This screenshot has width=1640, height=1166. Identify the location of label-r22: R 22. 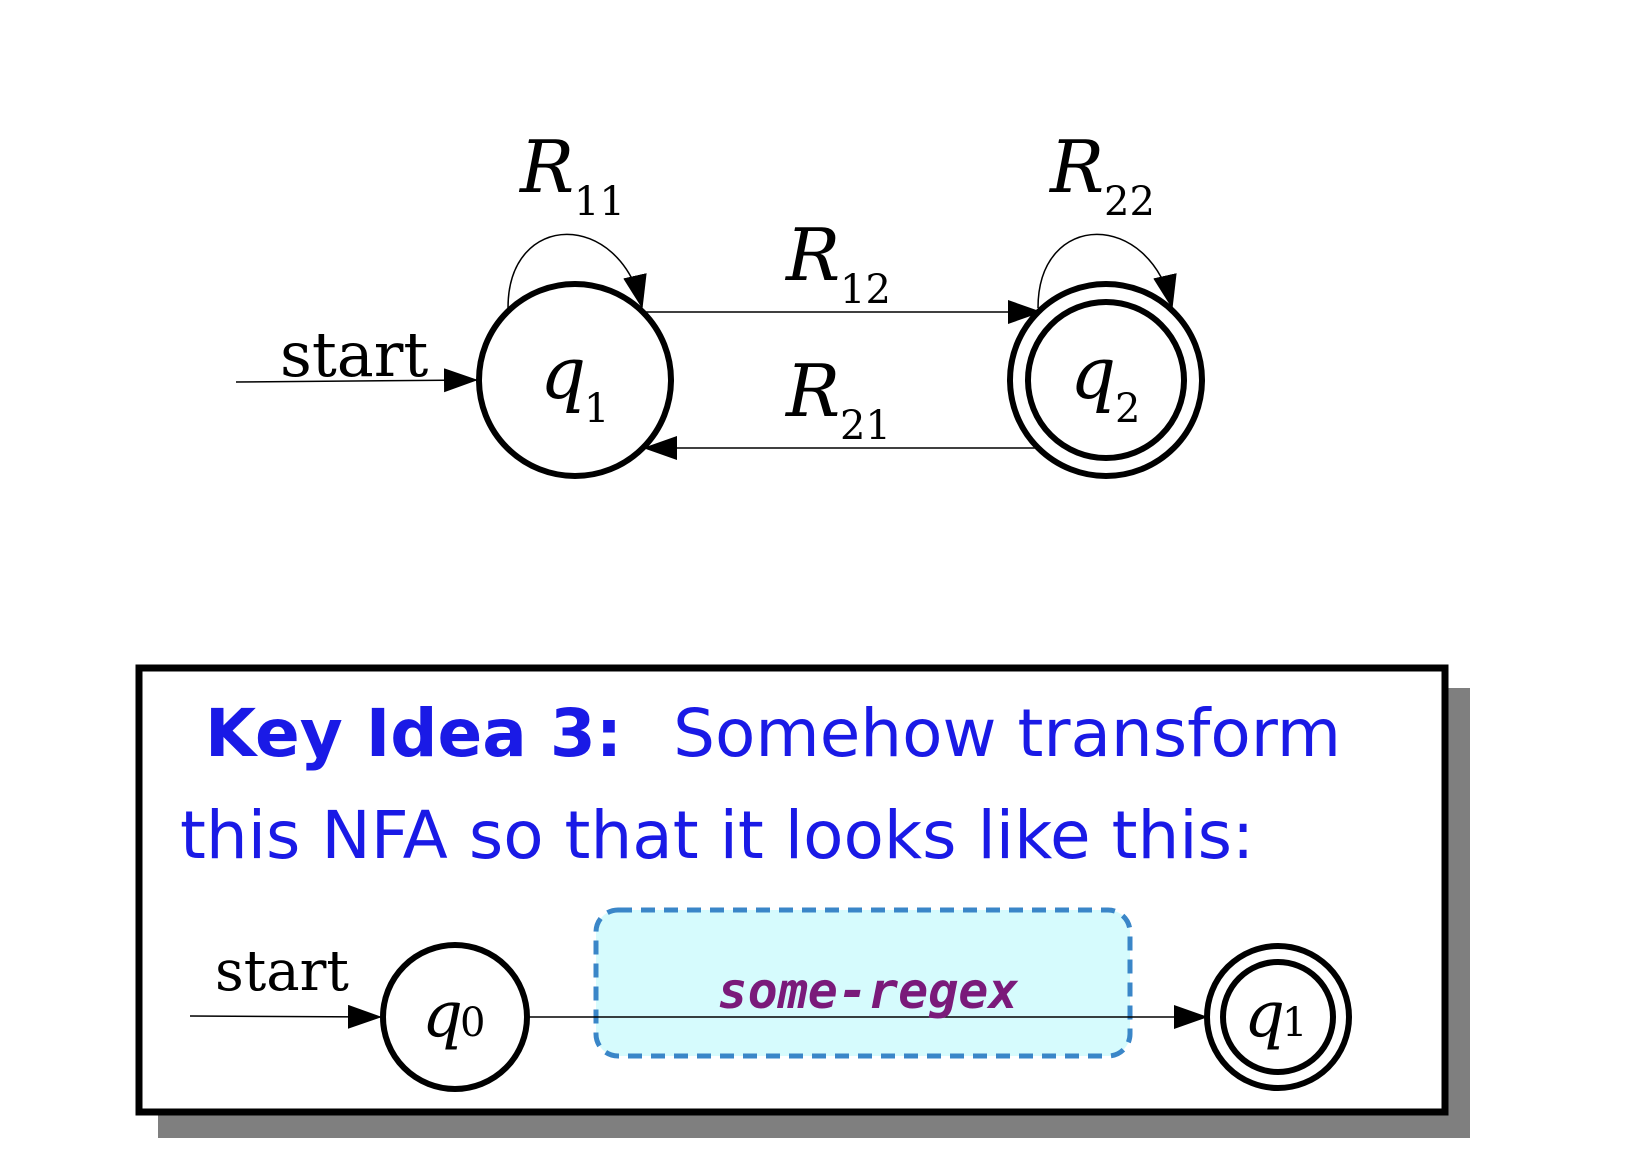
(1101, 175).